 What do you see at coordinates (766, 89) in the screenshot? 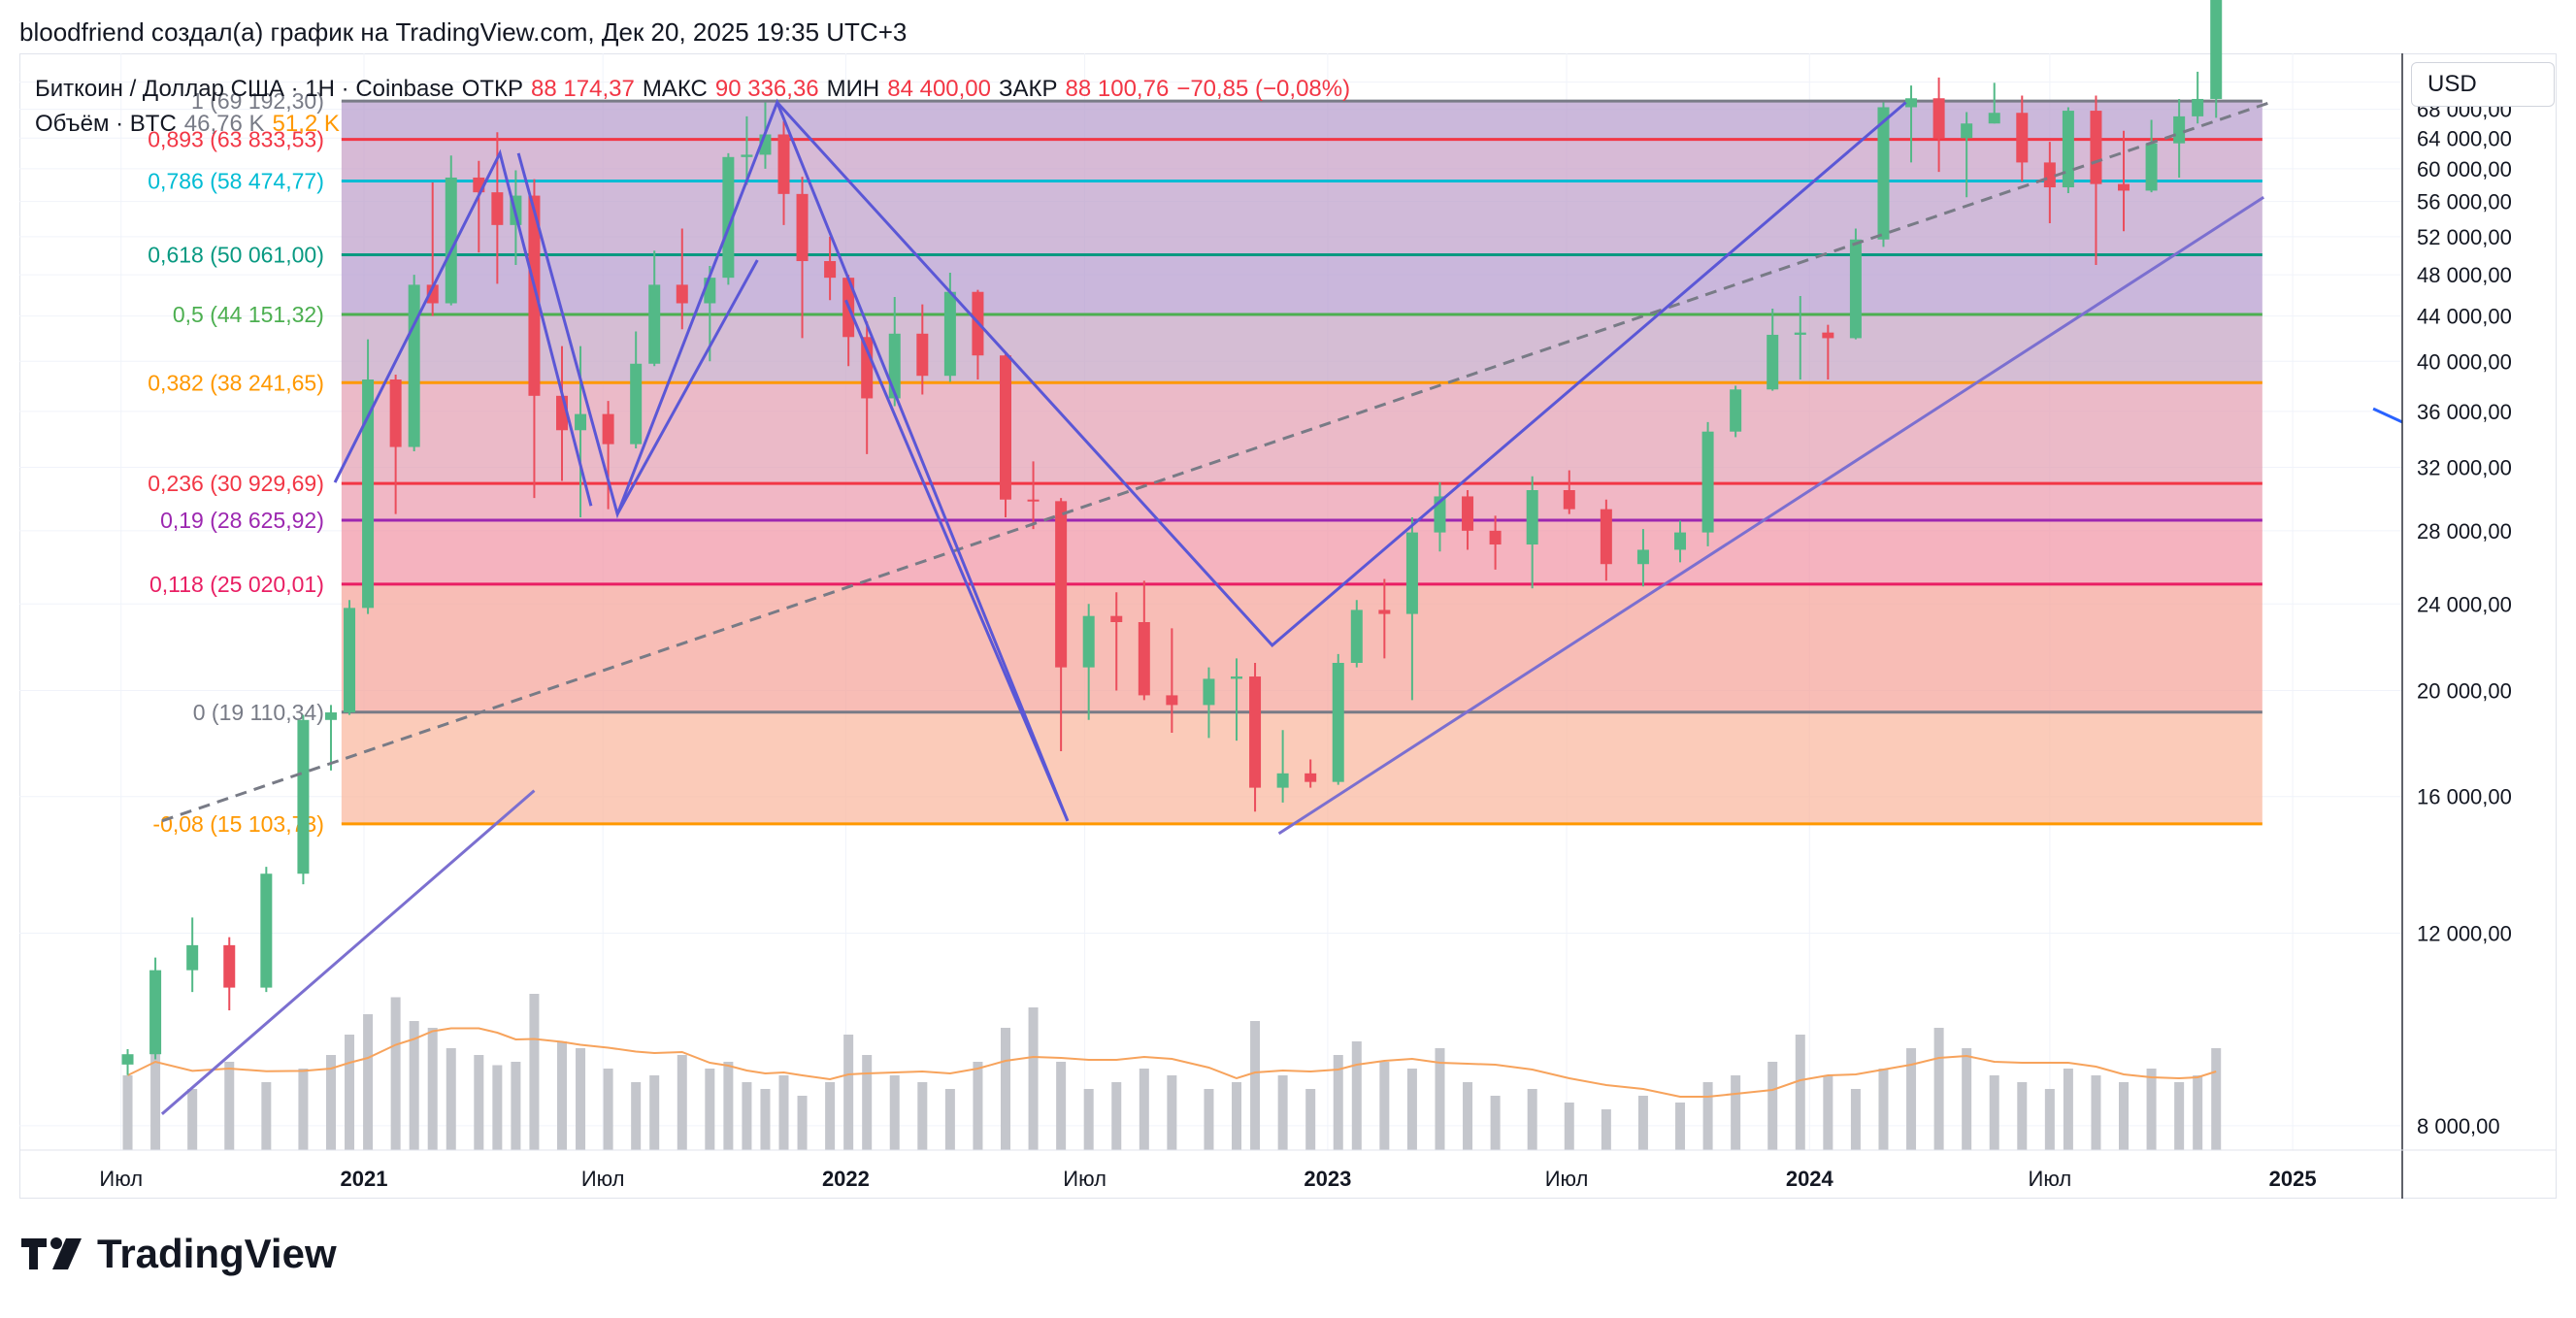
I see `high-value: 90 336,36` at bounding box center [766, 89].